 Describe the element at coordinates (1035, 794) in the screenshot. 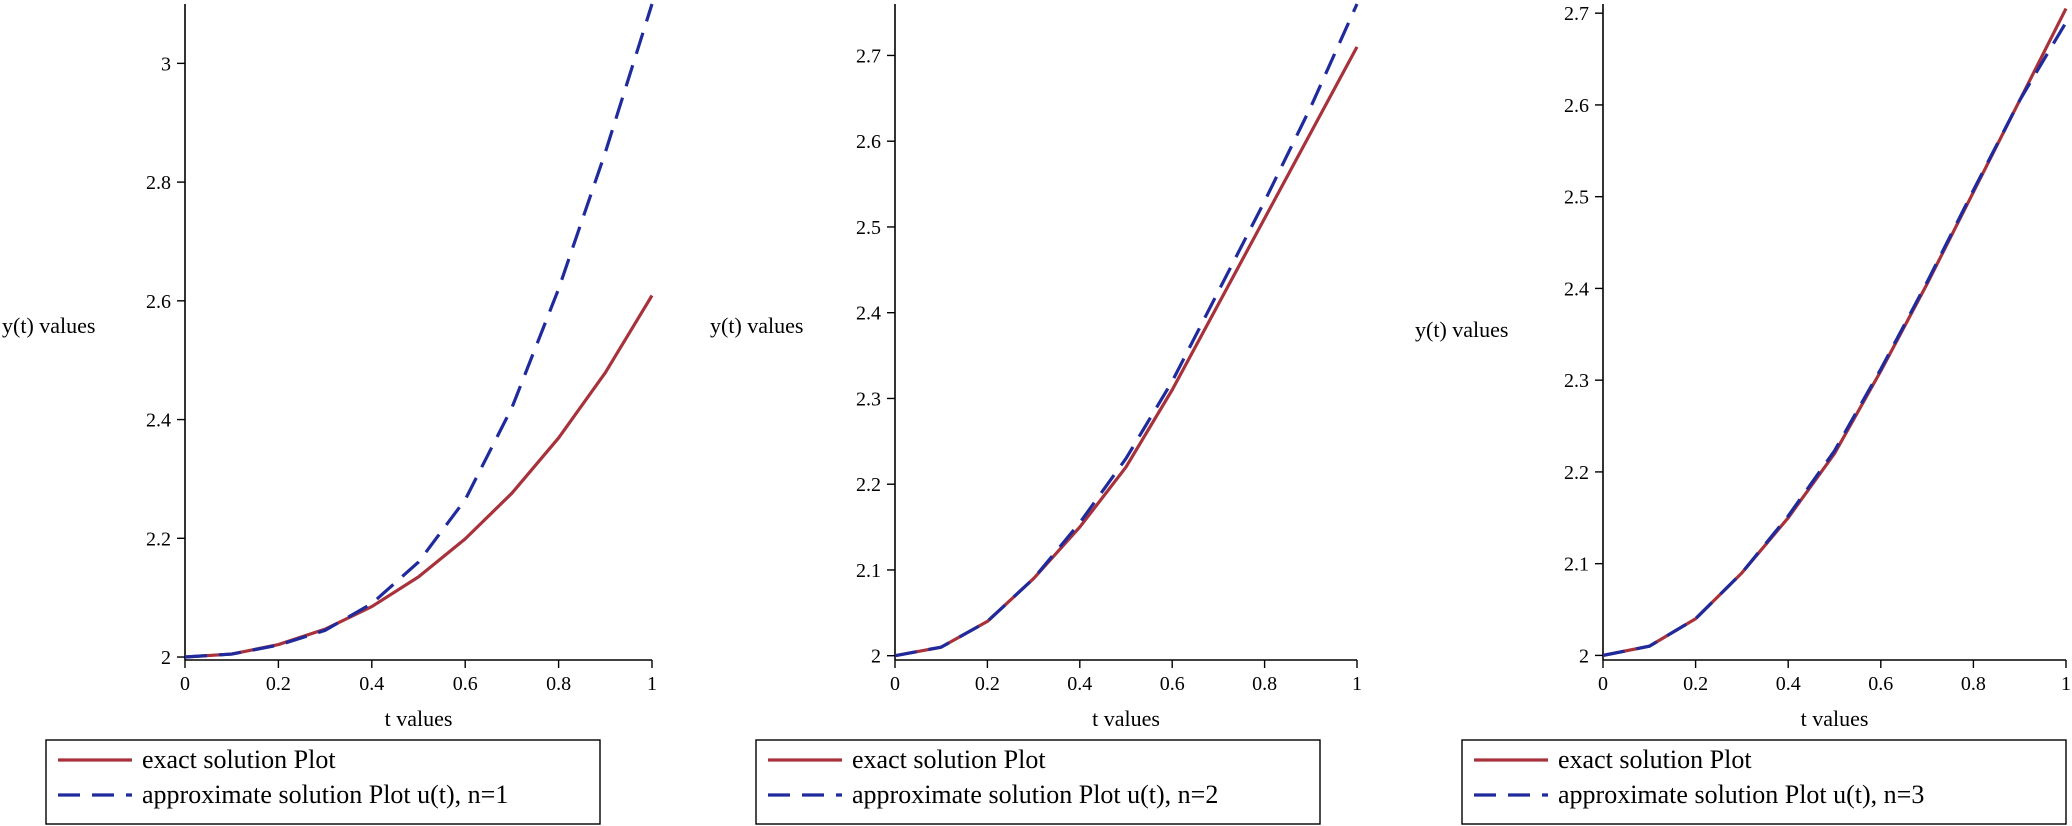

I see `legend-approx-label: approximate solution Plot u(t), n=2` at that location.